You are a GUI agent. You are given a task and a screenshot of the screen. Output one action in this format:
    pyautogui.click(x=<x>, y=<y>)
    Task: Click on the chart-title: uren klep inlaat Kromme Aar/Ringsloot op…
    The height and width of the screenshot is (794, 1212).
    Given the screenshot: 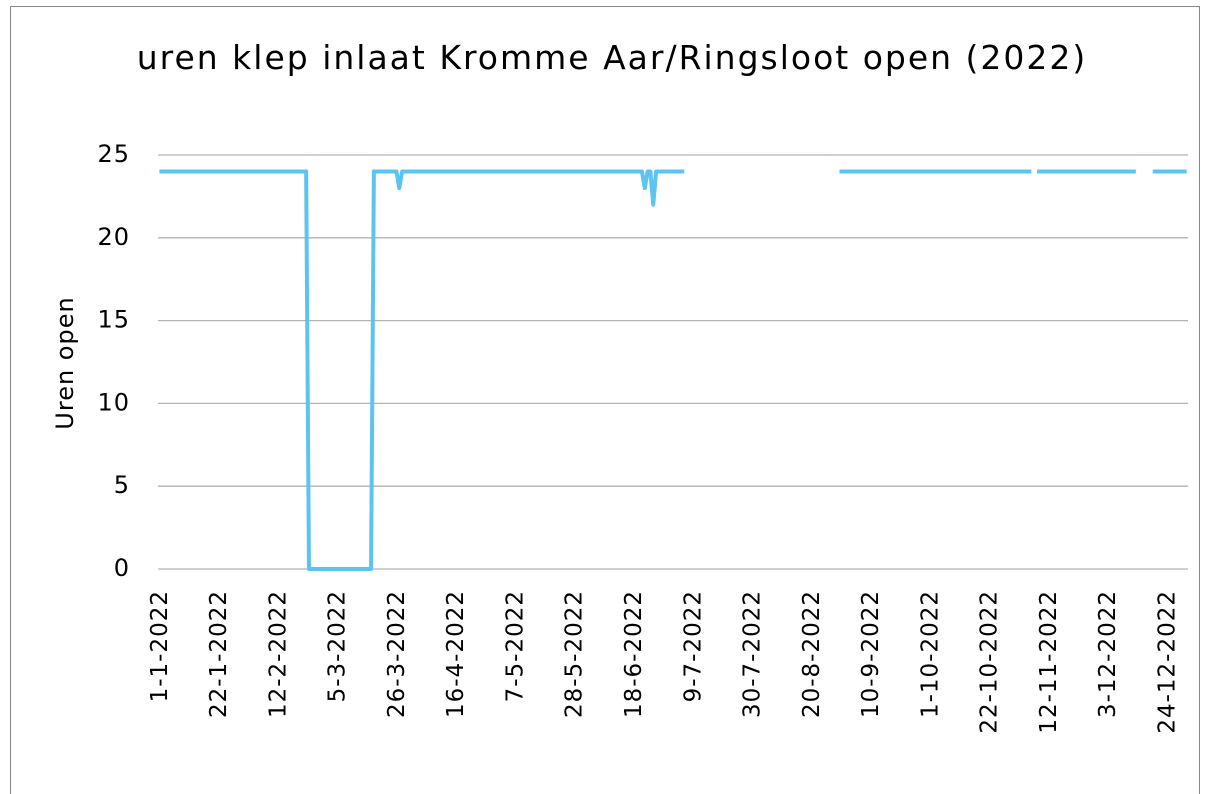 What is the action you would take?
    pyautogui.click(x=612, y=57)
    